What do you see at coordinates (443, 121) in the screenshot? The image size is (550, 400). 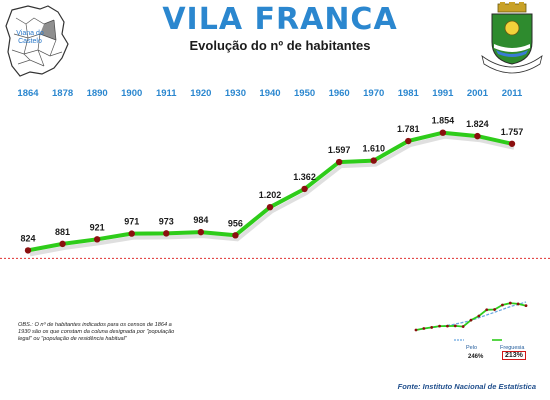 I see `data-label: 1.854` at bounding box center [443, 121].